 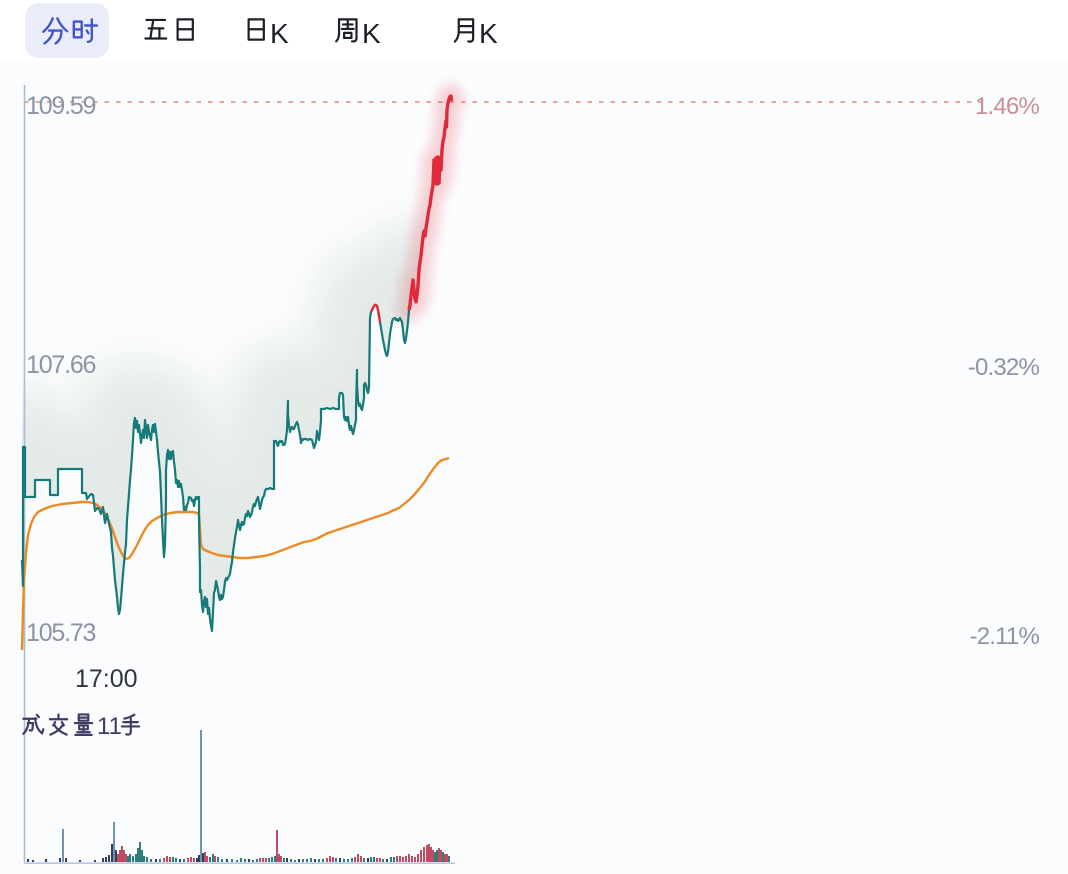 What do you see at coordinates (61, 106) in the screenshot?
I see `svg-text: 109.59` at bounding box center [61, 106].